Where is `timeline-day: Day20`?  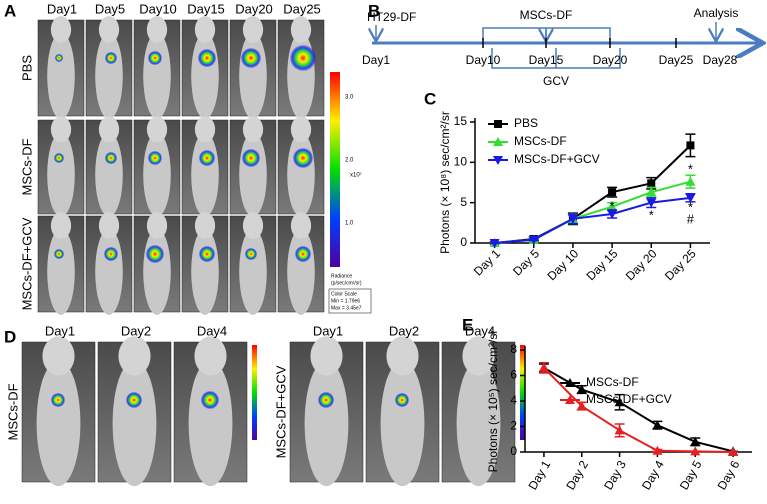 timeline-day: Day20 is located at coordinates (610, 60).